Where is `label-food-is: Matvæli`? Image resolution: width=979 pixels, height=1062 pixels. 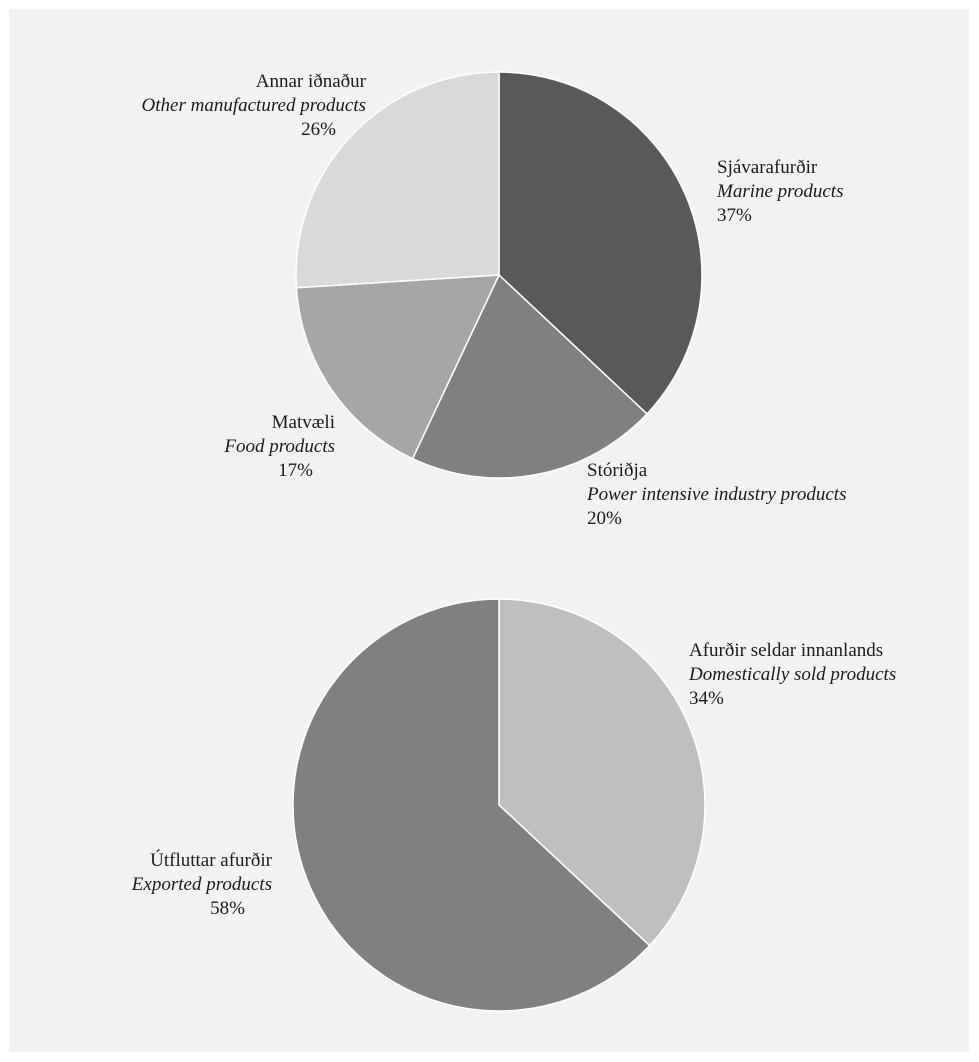 label-food-is: Matvæli is located at coordinates (303, 422).